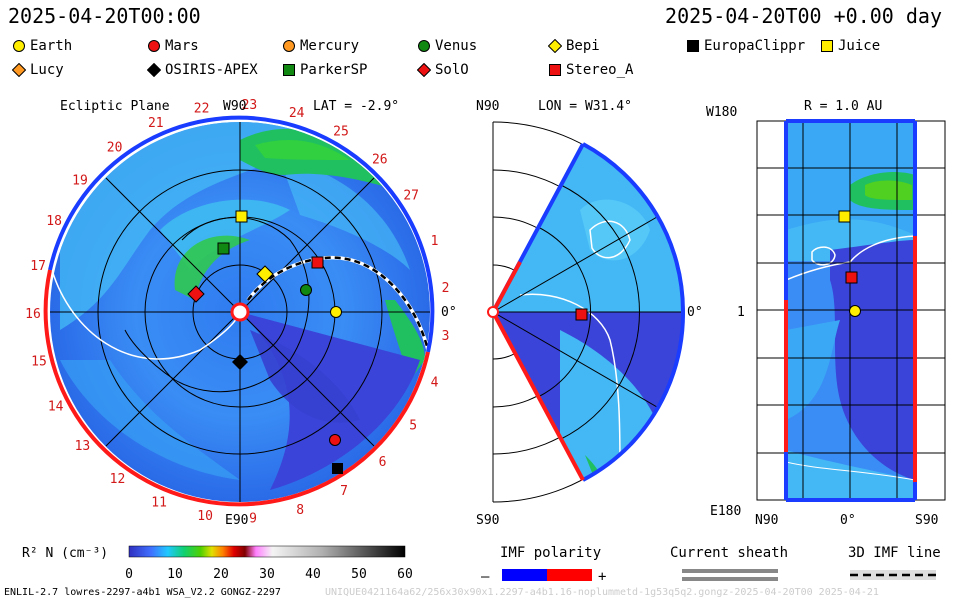  I want to click on legend-item-solo: SolO, so click(443, 70).